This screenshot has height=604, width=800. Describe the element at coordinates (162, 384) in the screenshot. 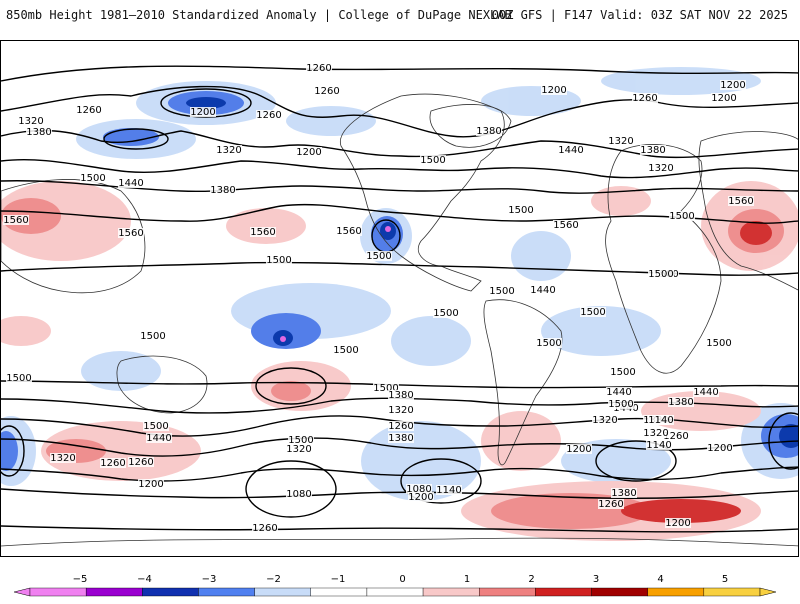

I see `australia-outline` at that location.